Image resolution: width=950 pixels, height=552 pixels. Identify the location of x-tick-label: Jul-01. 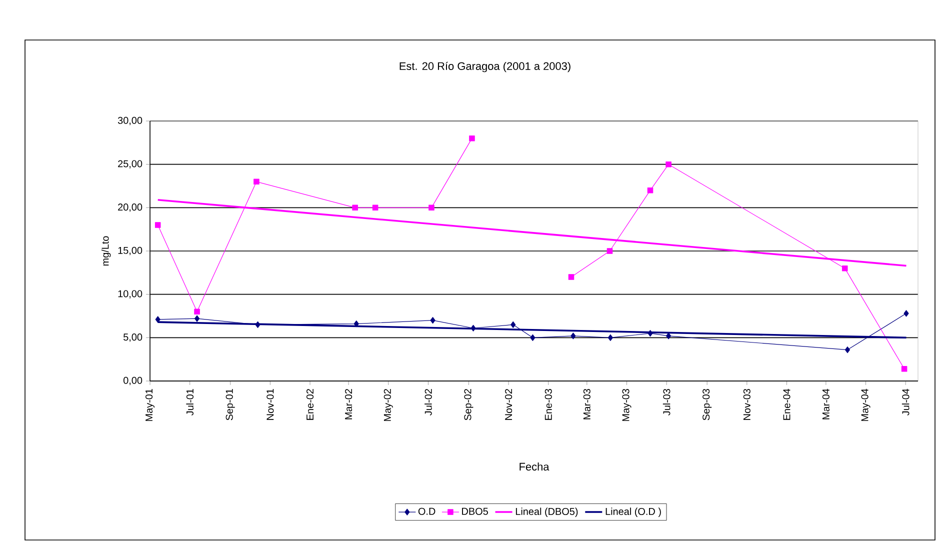
(190, 402).